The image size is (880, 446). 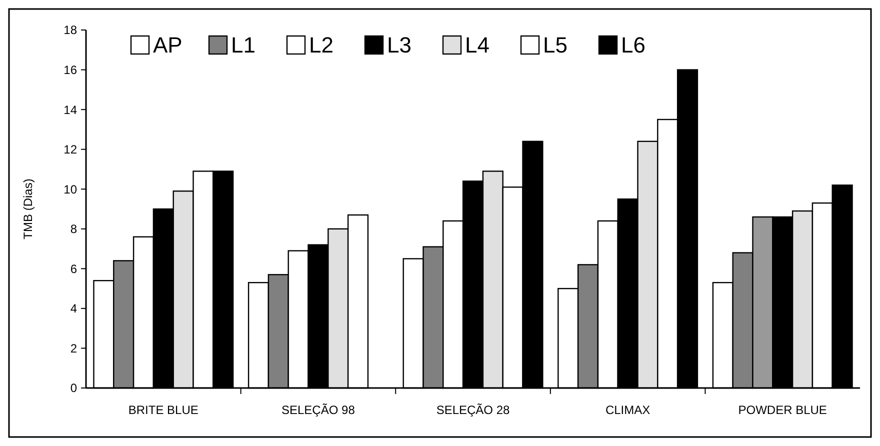 What do you see at coordinates (555, 45) in the screenshot?
I see `legend-label: L5` at bounding box center [555, 45].